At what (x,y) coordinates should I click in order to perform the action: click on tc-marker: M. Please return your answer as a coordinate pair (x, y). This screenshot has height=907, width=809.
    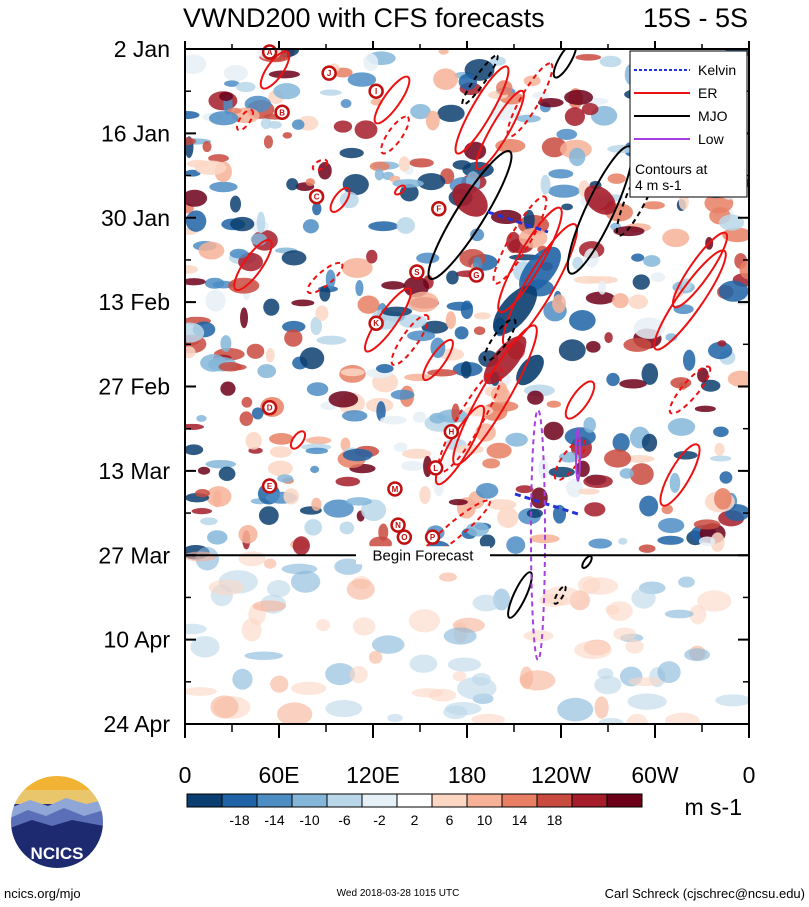
    Looking at the image, I should click on (395, 489).